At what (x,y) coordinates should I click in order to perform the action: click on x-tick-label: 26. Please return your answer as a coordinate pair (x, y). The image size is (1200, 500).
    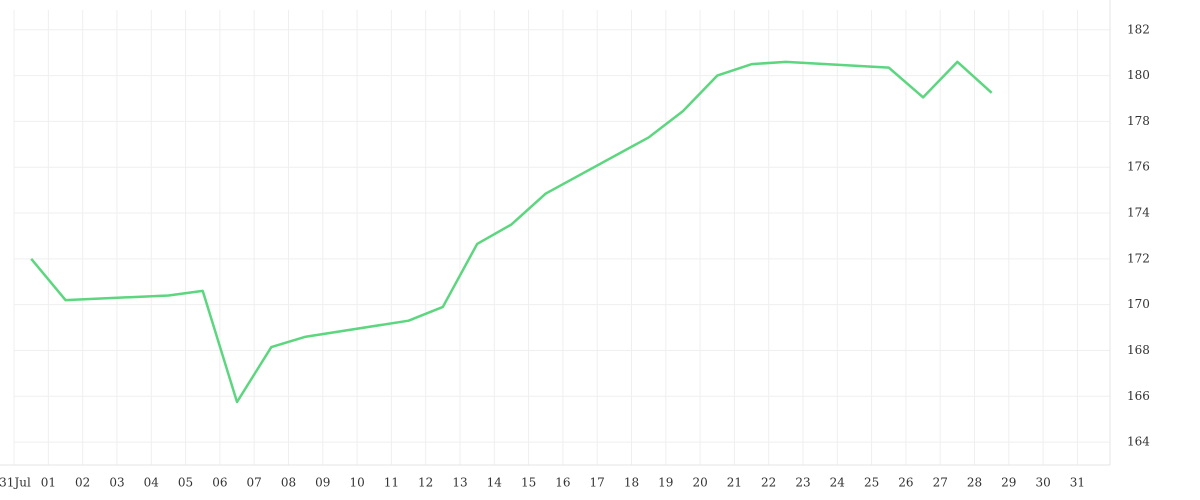
    Looking at the image, I should click on (905, 483).